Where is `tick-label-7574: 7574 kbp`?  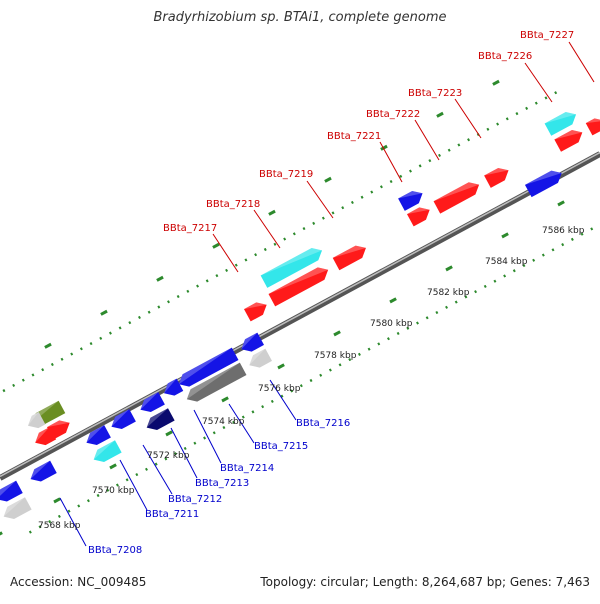
tick-label-7574: 7574 kbp is located at coordinates (223, 422).